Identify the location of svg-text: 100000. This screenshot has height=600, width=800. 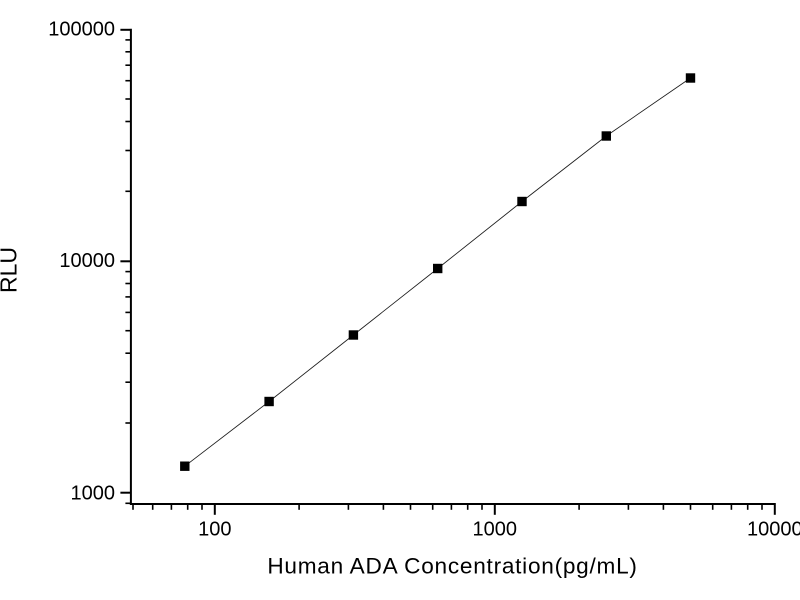
(81, 29).